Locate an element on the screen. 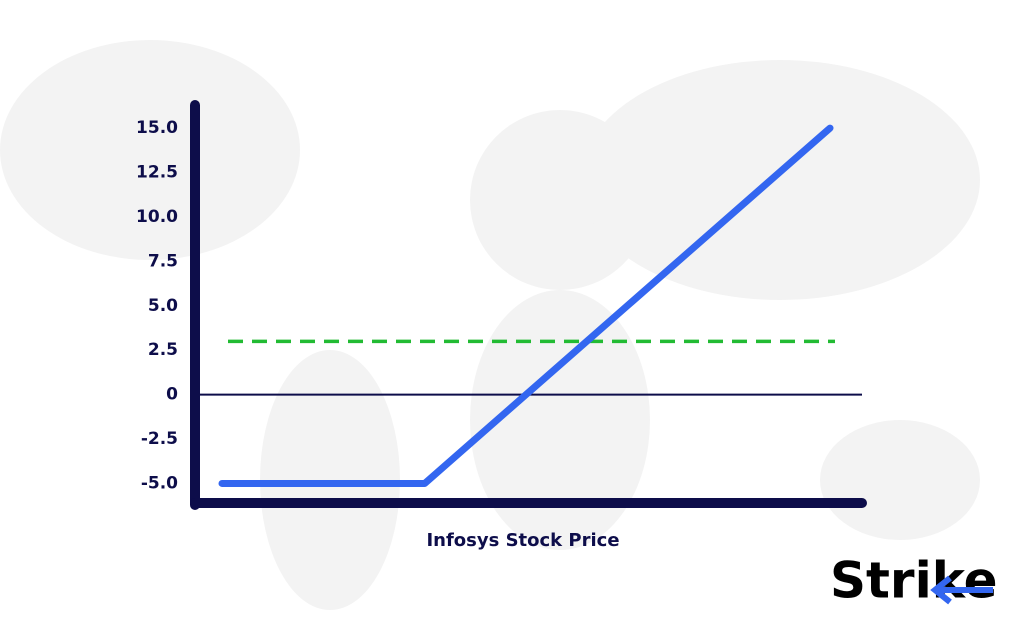 This screenshot has width=1024, height=640. logo: Strike is located at coordinates (914, 581).